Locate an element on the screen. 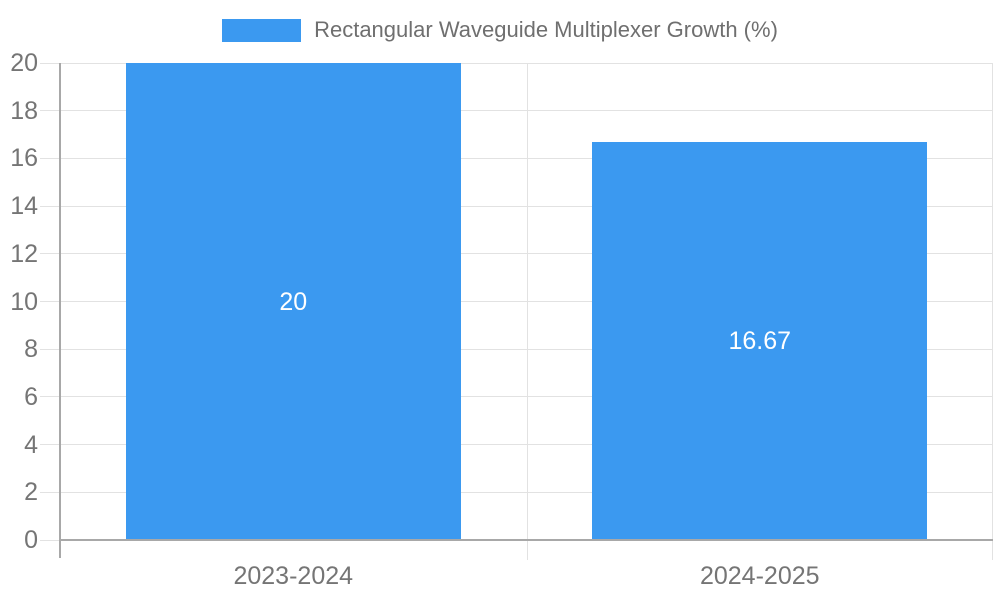  x-tick-label: 2024-2025 is located at coordinates (759, 576).